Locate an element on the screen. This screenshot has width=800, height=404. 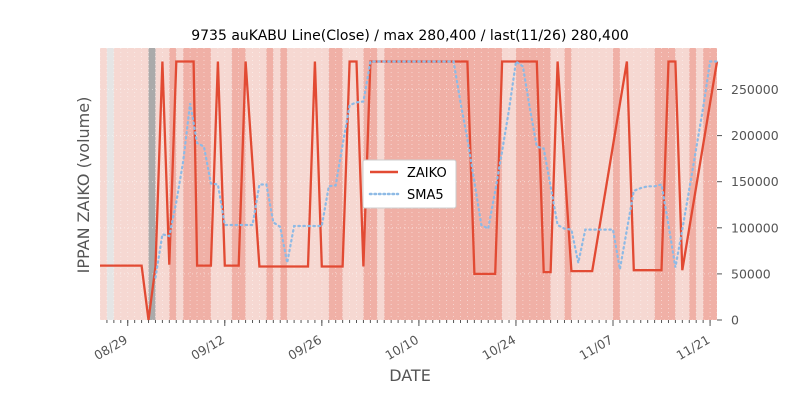
y-tick-label-1: 50000 is located at coordinates (751, 273).